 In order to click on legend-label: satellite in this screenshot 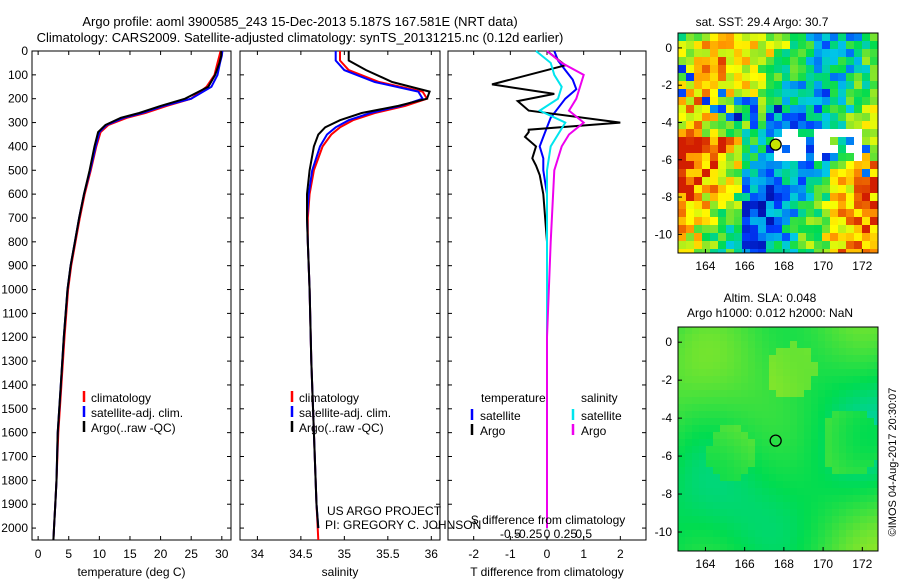, I will do `click(500, 416)`.